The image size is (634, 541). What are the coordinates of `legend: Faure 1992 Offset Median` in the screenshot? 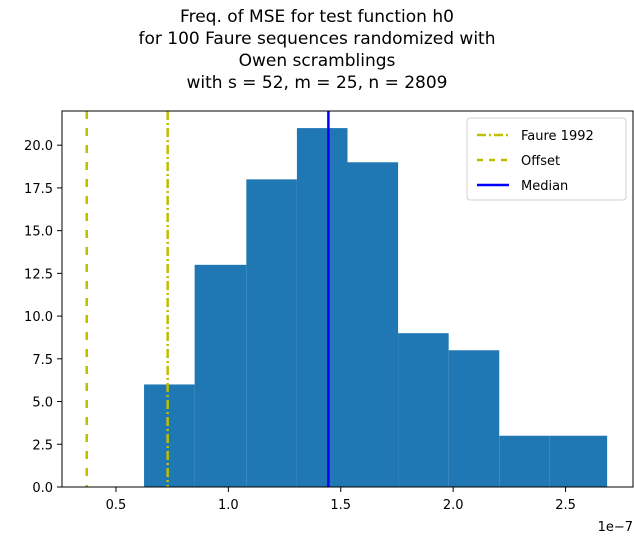 It's located at (546, 159).